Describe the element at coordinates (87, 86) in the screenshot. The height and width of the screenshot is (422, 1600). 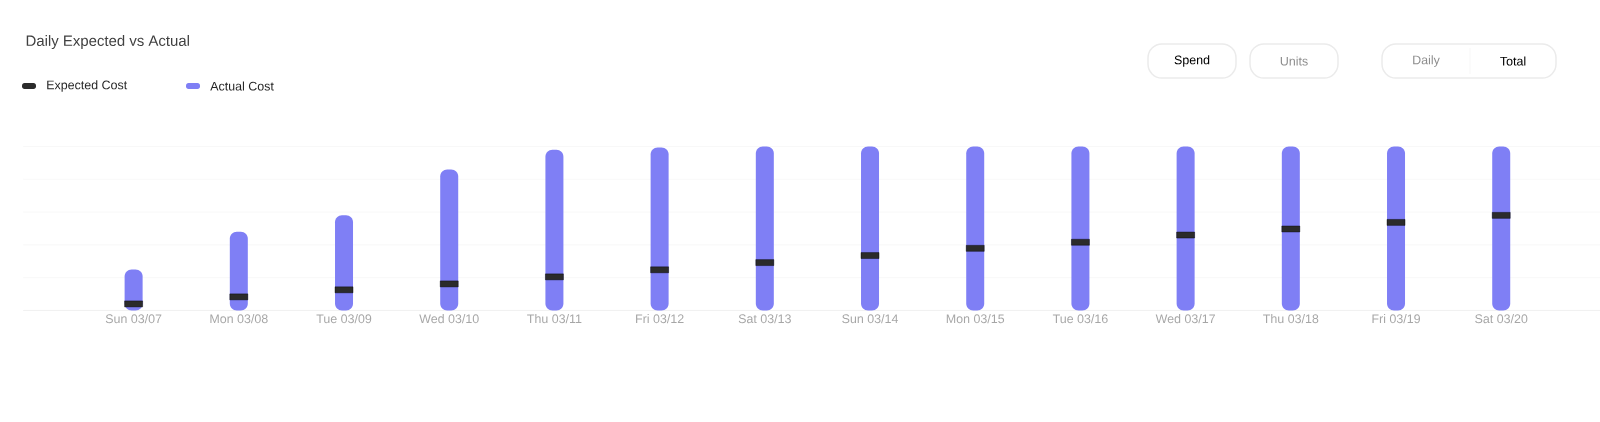
I see `legend-label: Expected Cost` at that location.